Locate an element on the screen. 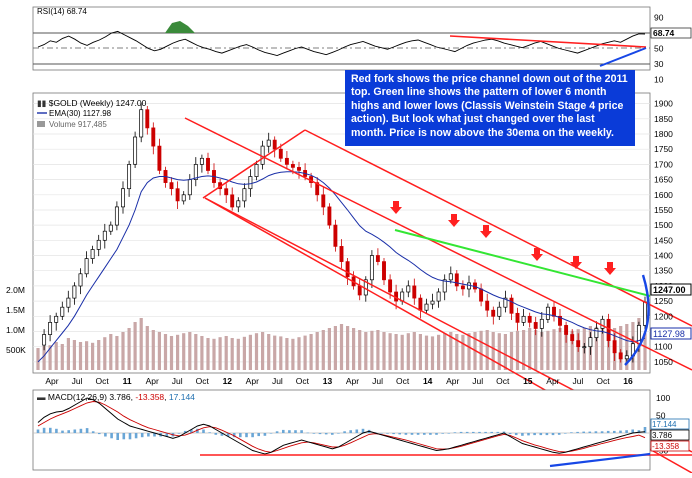  price-tick-label: 1900 is located at coordinates (663, 104).